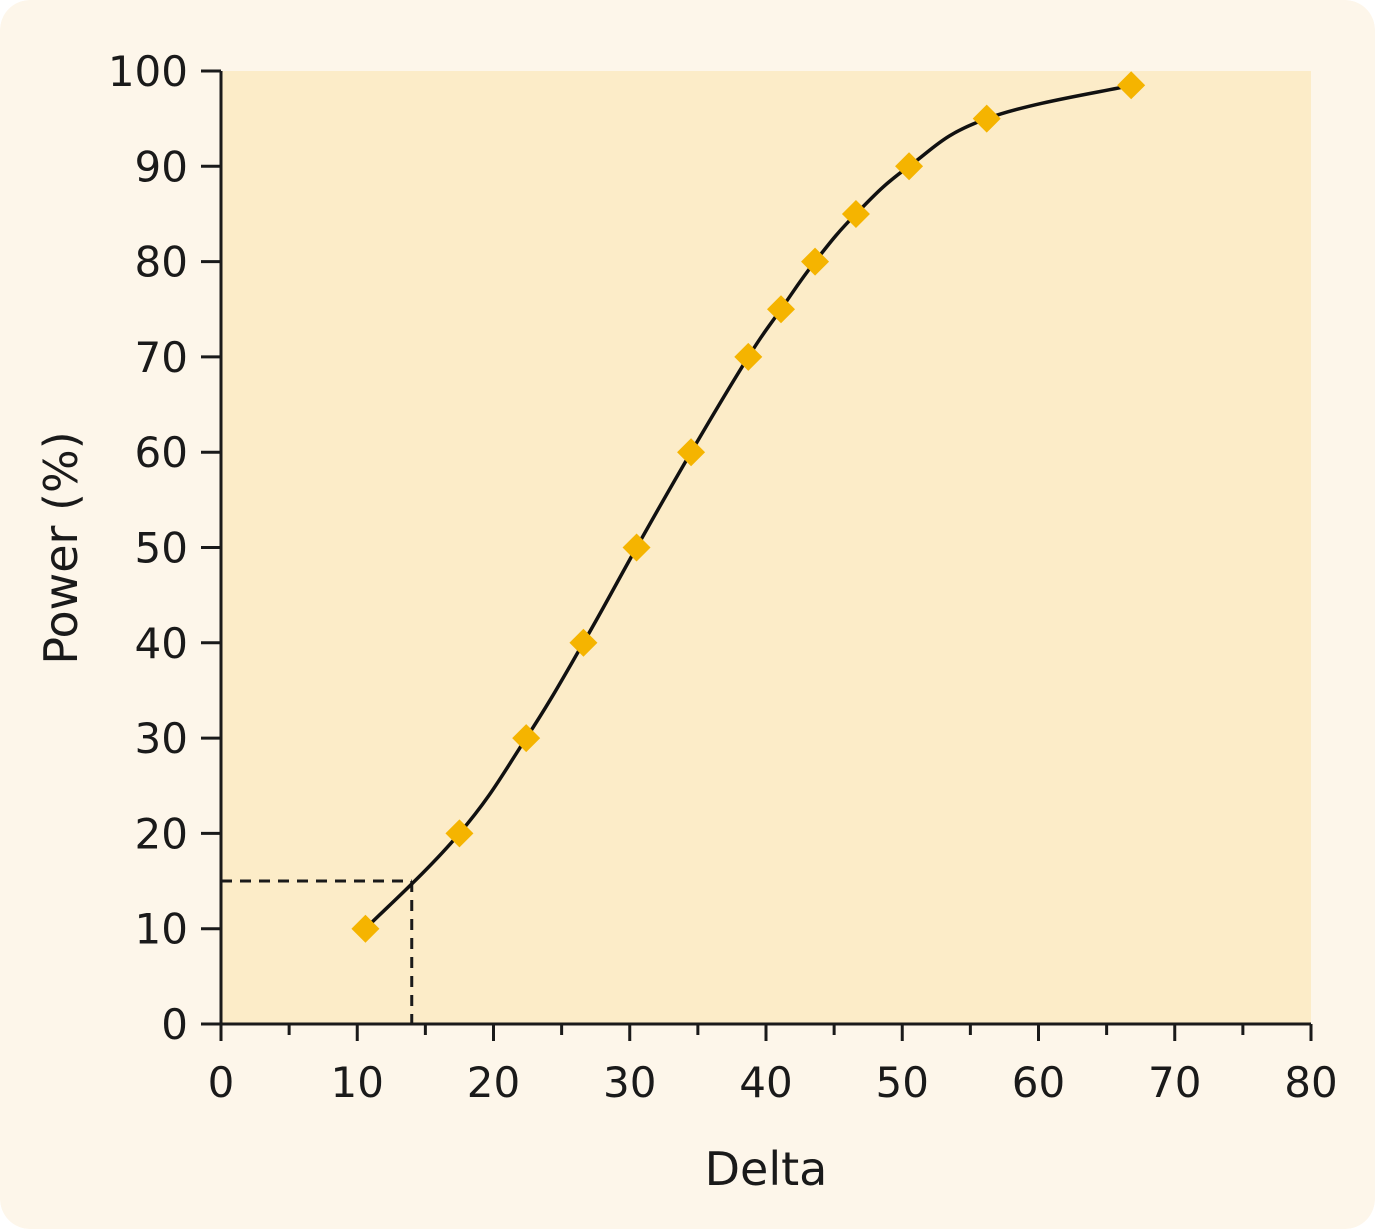  Describe the element at coordinates (1038, 1082) in the screenshot. I see `x-tick-label: 60` at that location.